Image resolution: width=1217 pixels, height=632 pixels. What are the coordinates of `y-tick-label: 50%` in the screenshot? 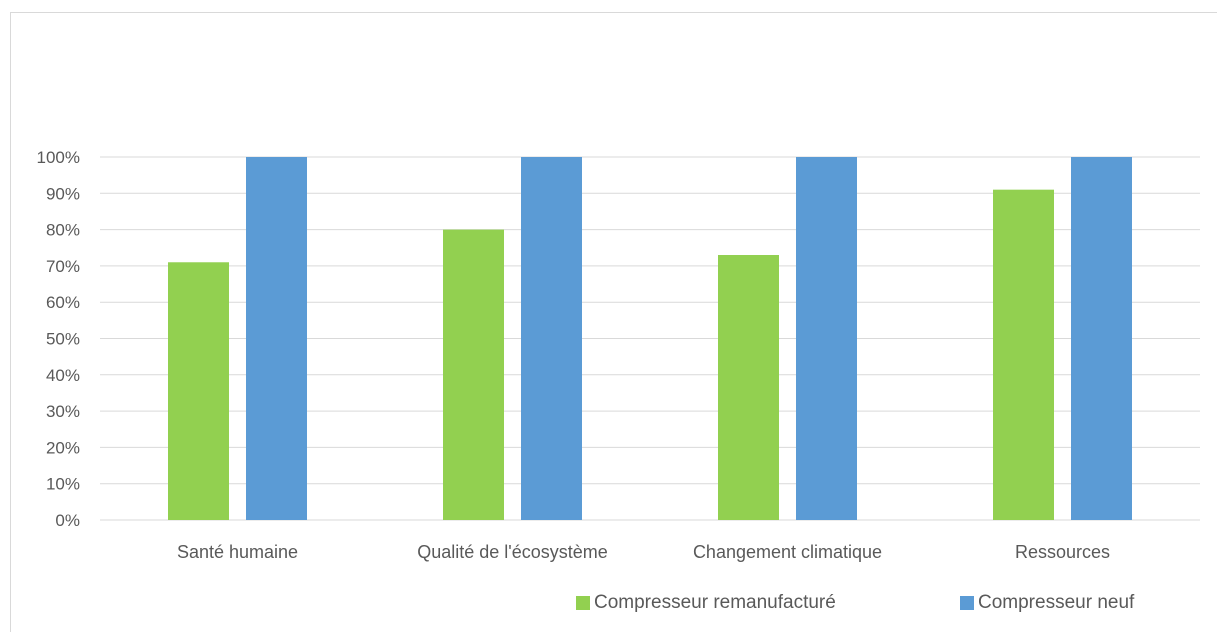 It's located at (63, 339).